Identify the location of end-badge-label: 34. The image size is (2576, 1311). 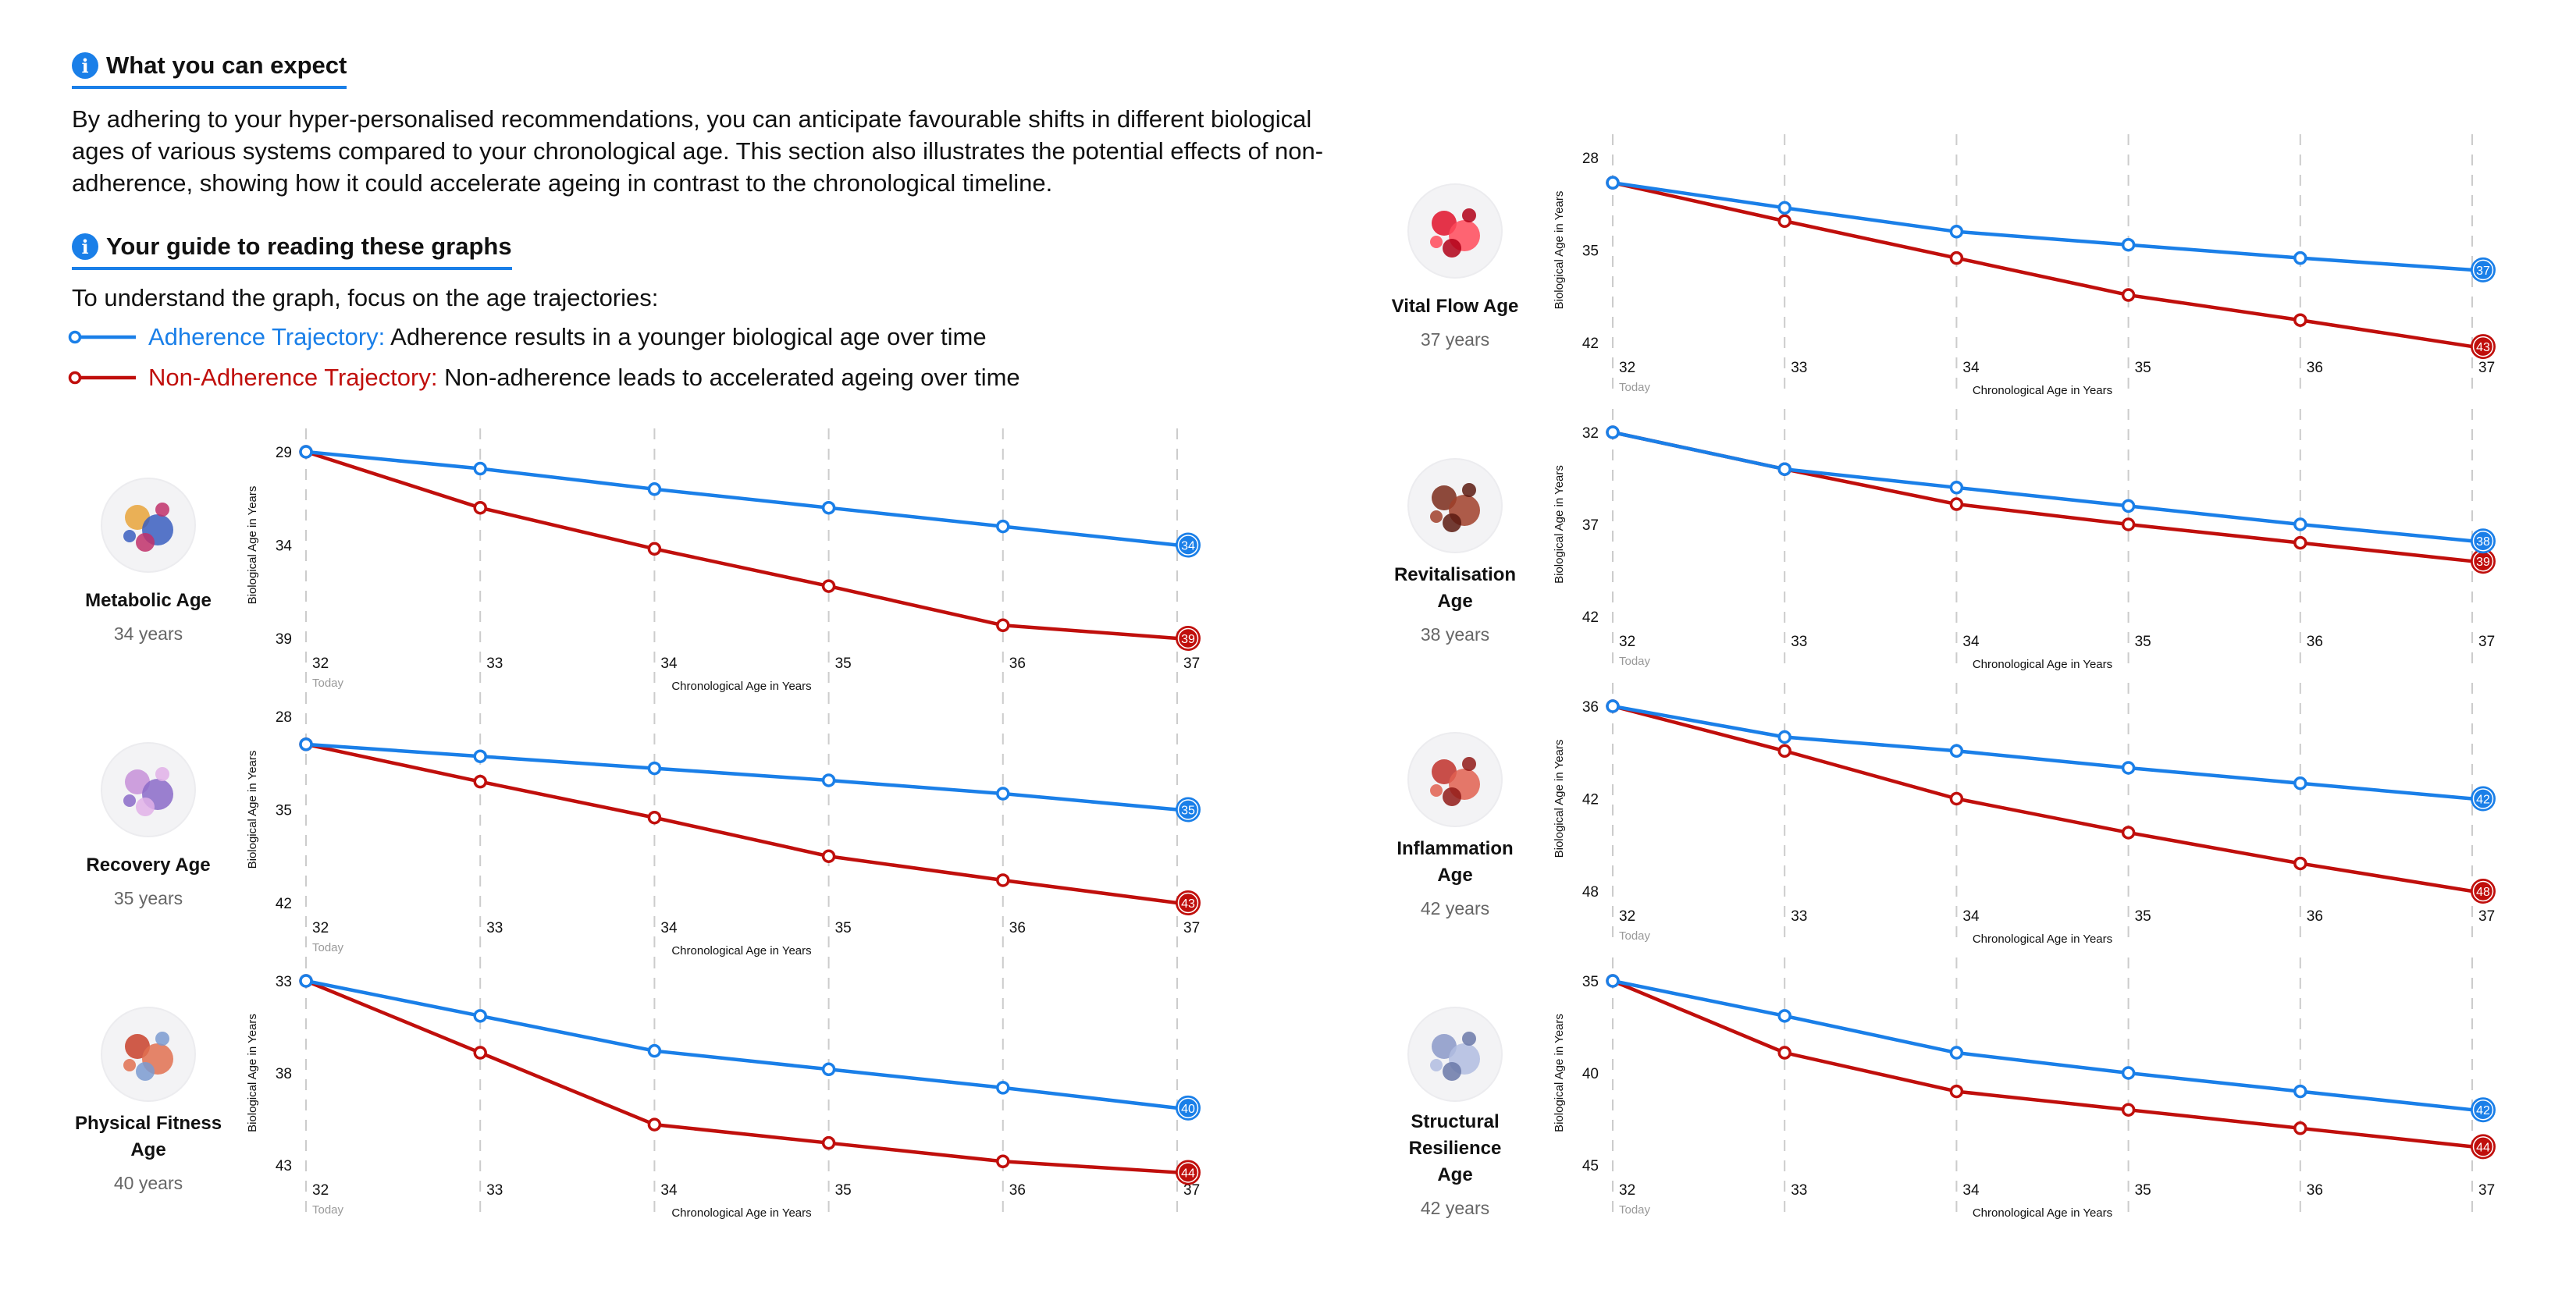
(1188, 546).